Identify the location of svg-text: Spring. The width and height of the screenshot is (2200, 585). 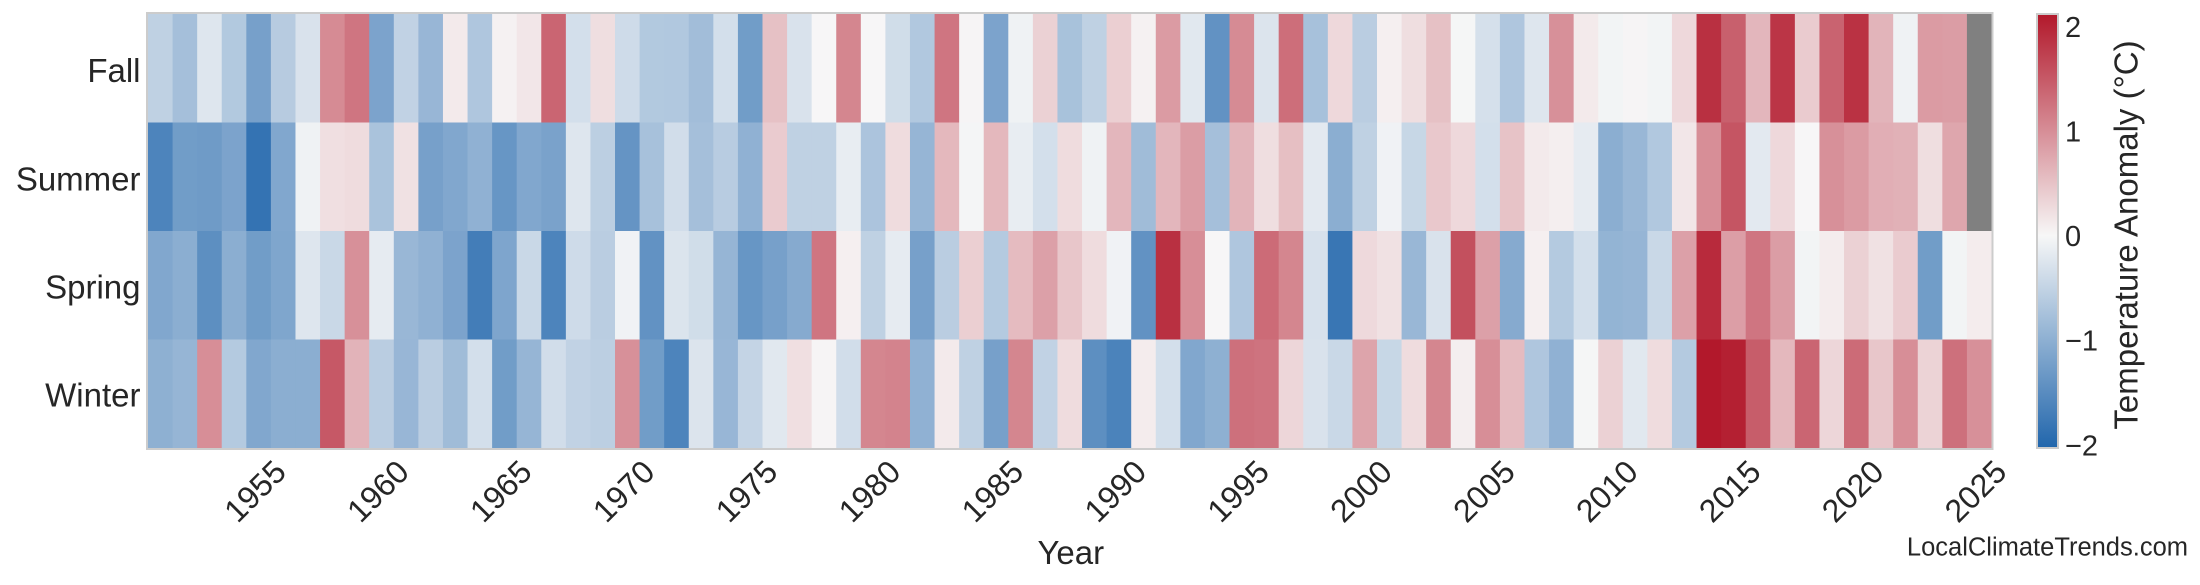
(92, 287).